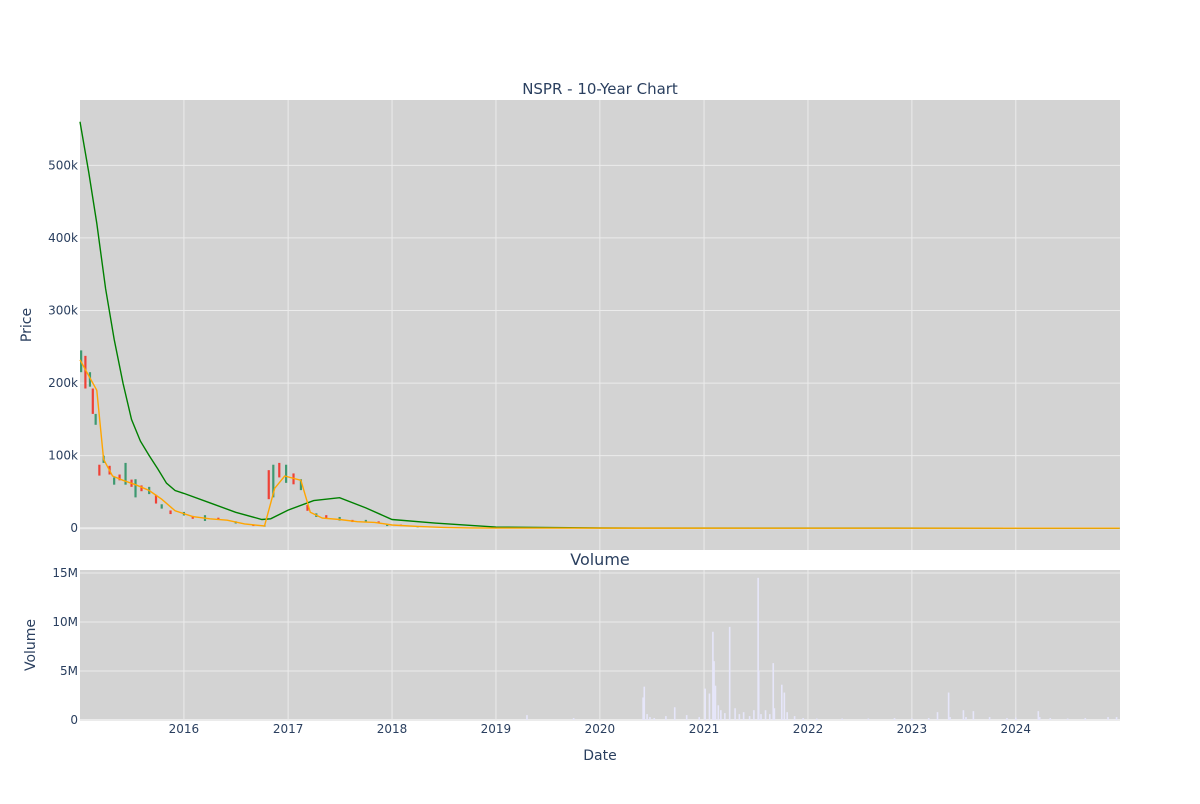  What do you see at coordinates (63, 165) in the screenshot?
I see `price-y-tick-label: 500k` at bounding box center [63, 165].